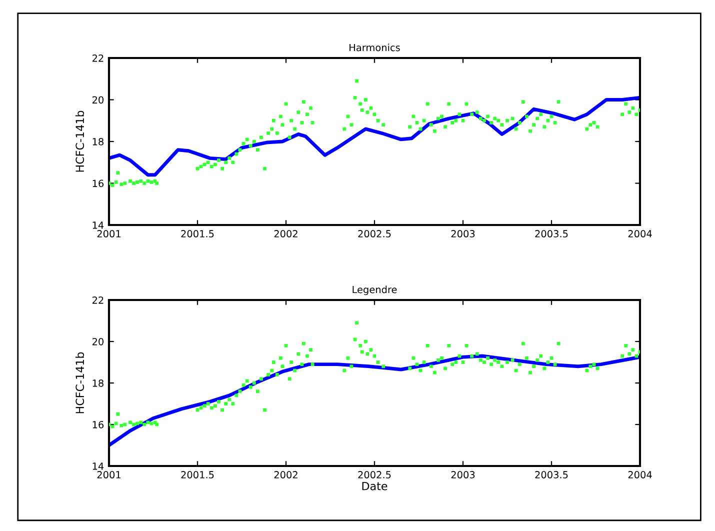 This screenshot has width=715, height=531. Describe the element at coordinates (375, 48) in the screenshot. I see `chart-title: Harmonics` at that location.